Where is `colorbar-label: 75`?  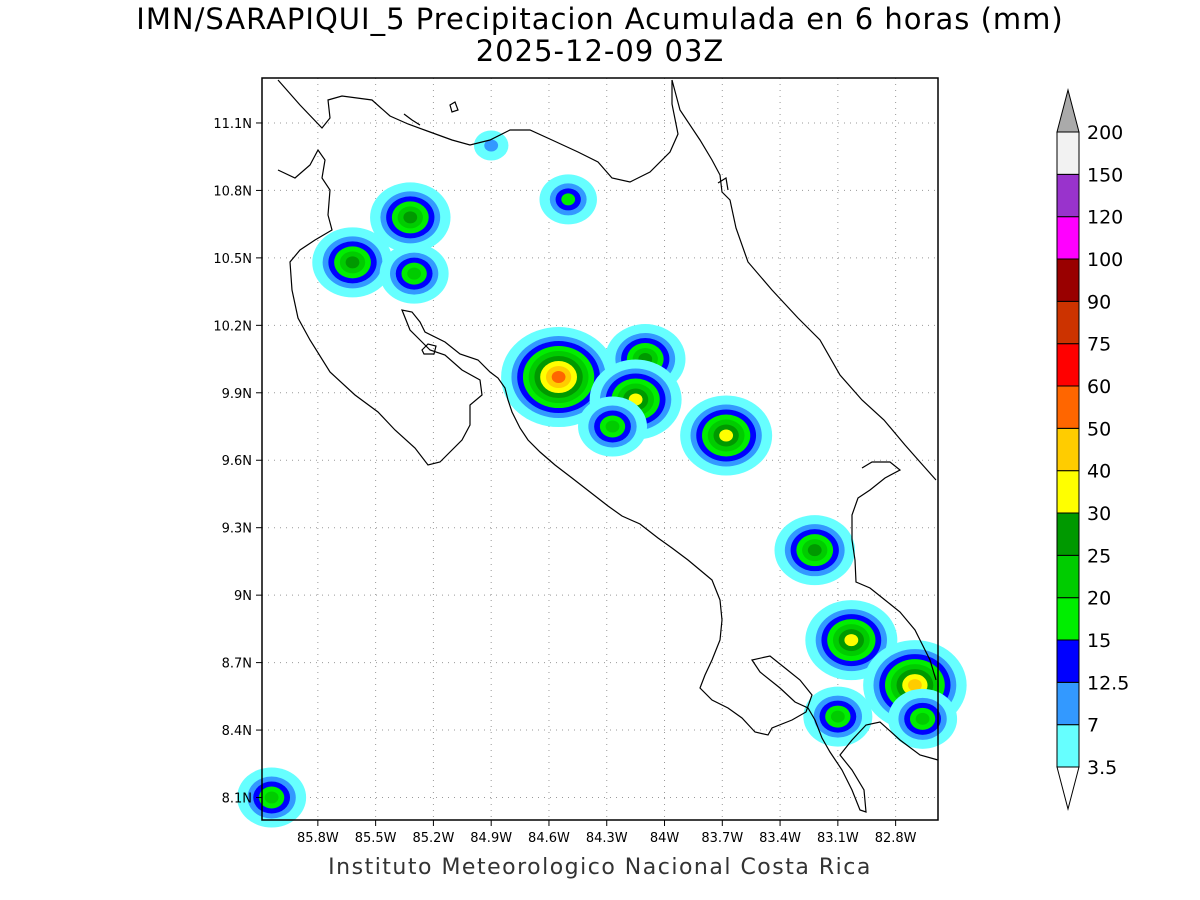
colorbar-label: 75 is located at coordinates (1099, 345).